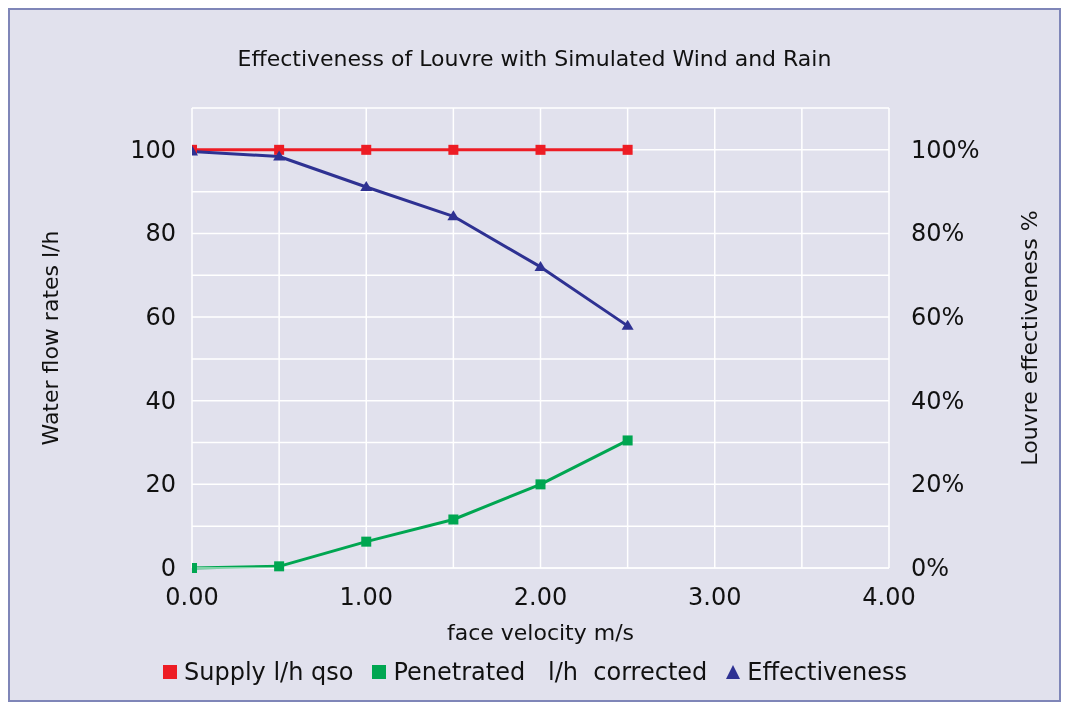  I want to click on y2-tick-label: 60%, so click(938, 317).